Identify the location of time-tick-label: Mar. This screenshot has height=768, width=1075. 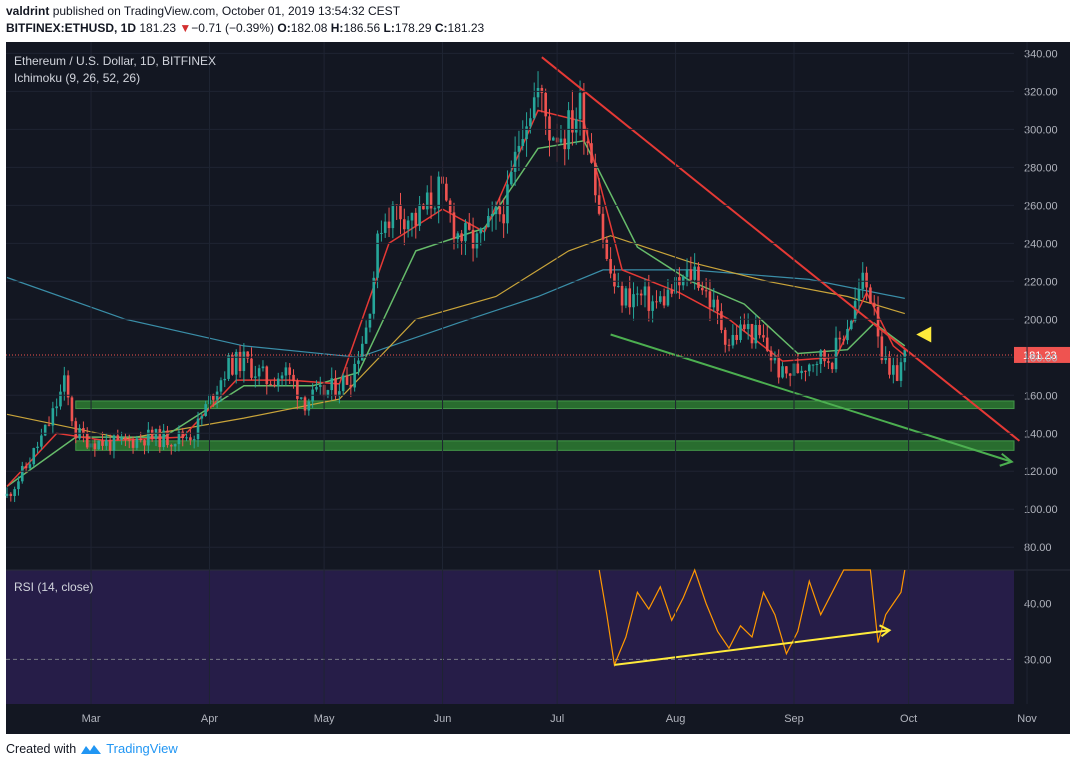
(91, 719).